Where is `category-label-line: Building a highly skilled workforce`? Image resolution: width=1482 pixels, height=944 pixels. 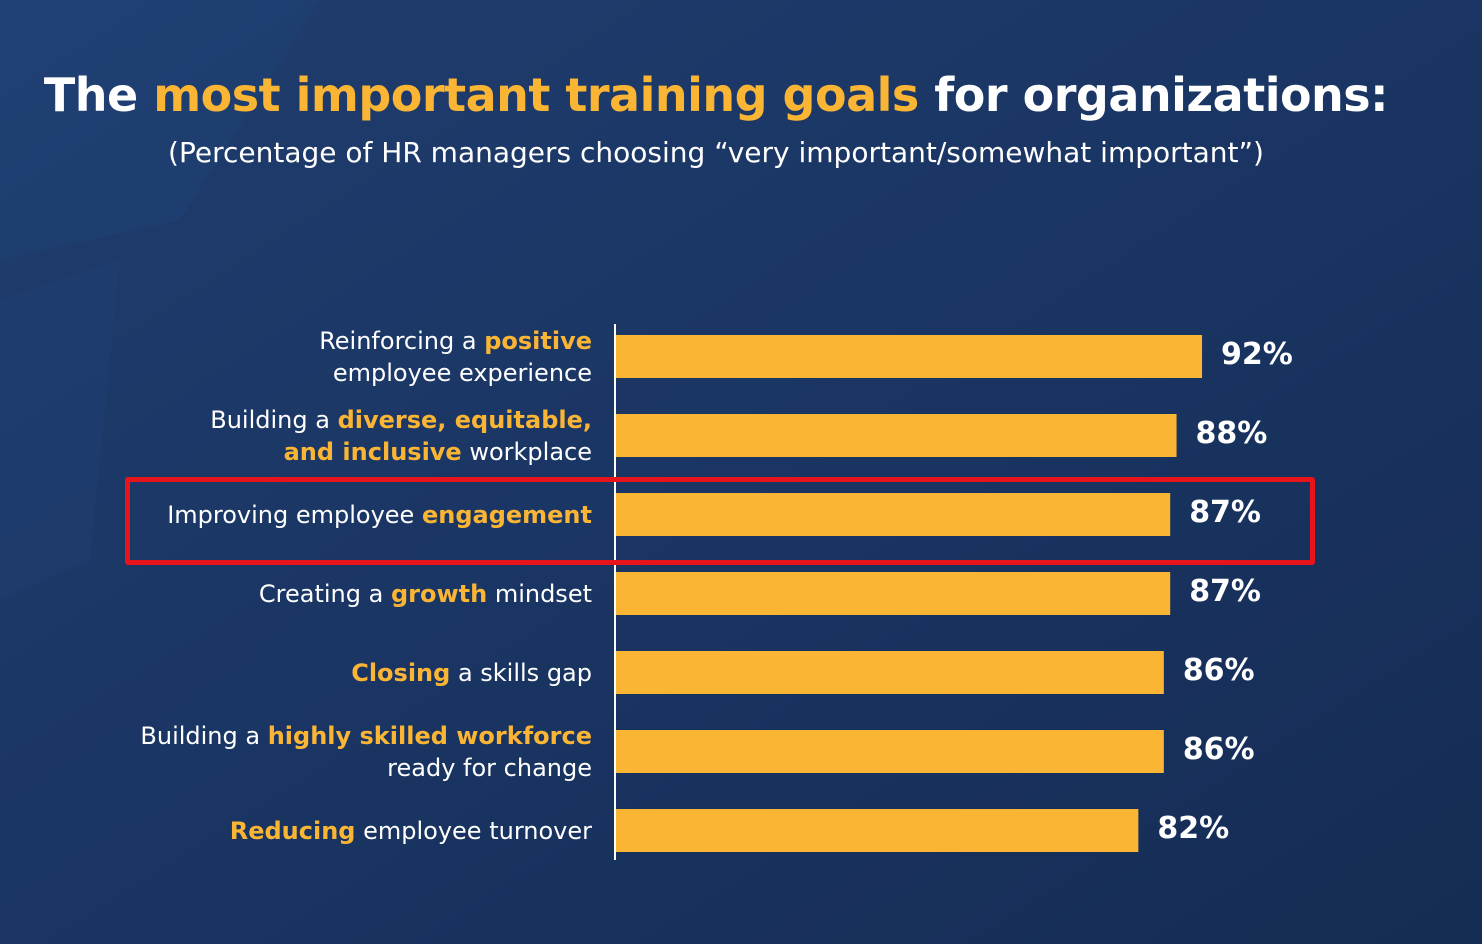
category-label-line: Building a highly skilled workforce is located at coordinates (366, 736).